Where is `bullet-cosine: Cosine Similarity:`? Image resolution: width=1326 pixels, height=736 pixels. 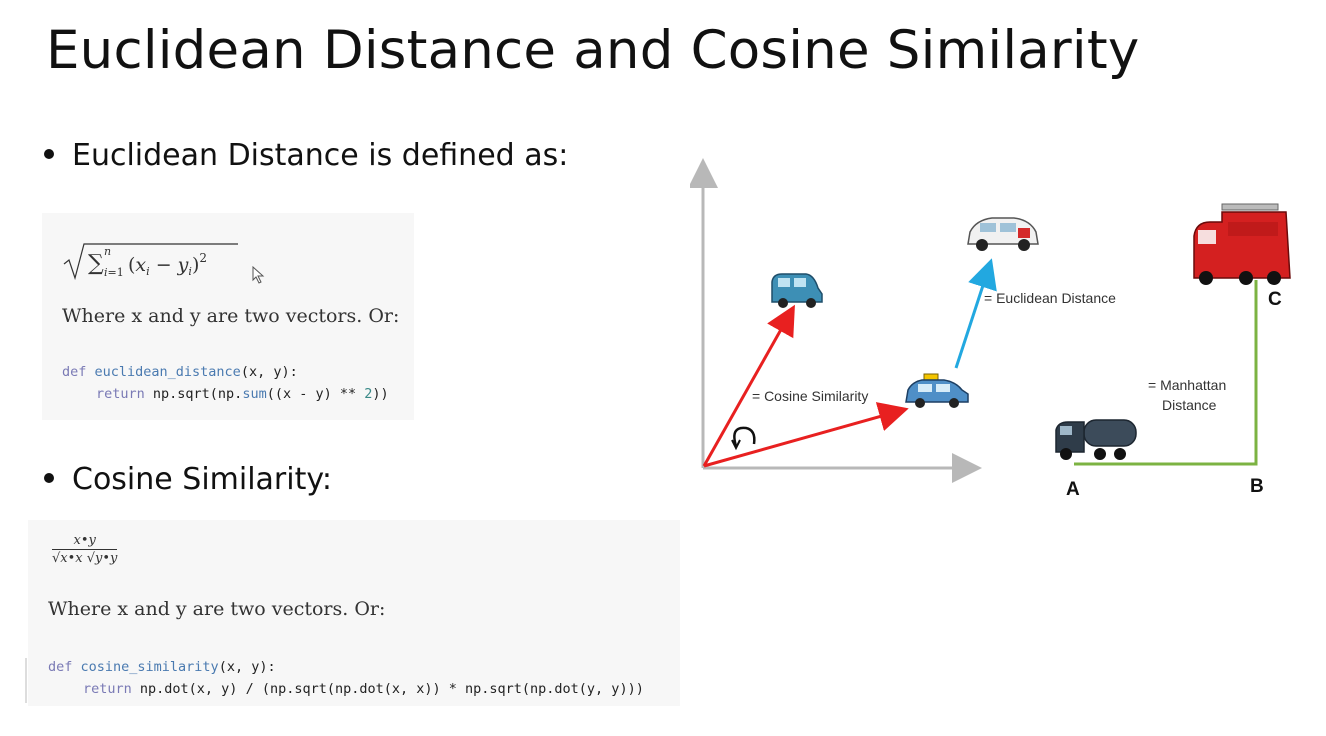 bullet-cosine: Cosine Similarity: is located at coordinates (188, 479).